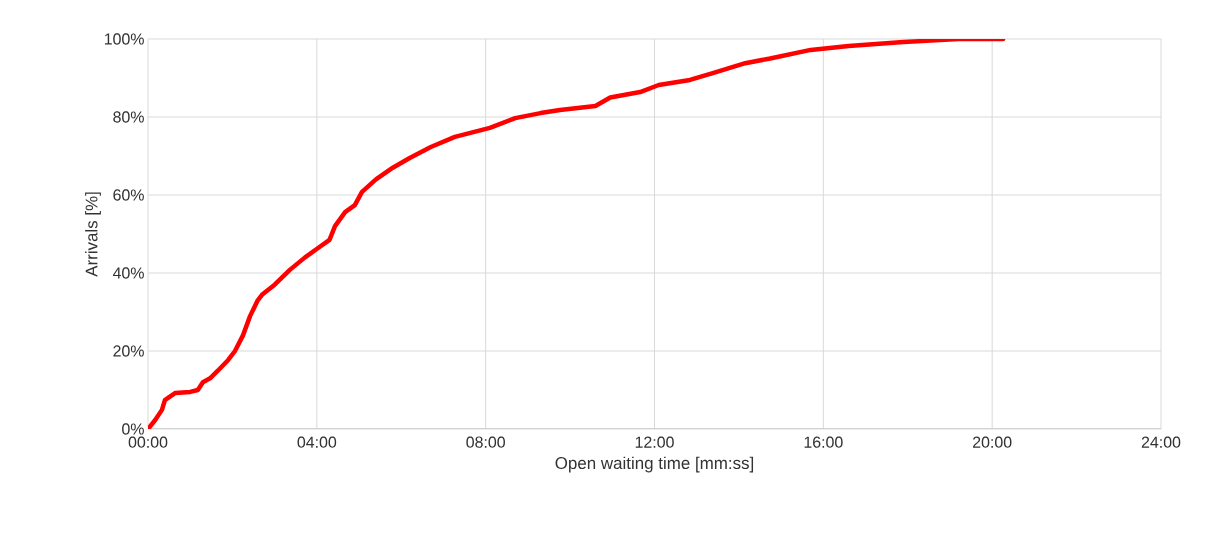 This screenshot has width=1213, height=533. I want to click on x-tick-label: 16:00, so click(823, 442).